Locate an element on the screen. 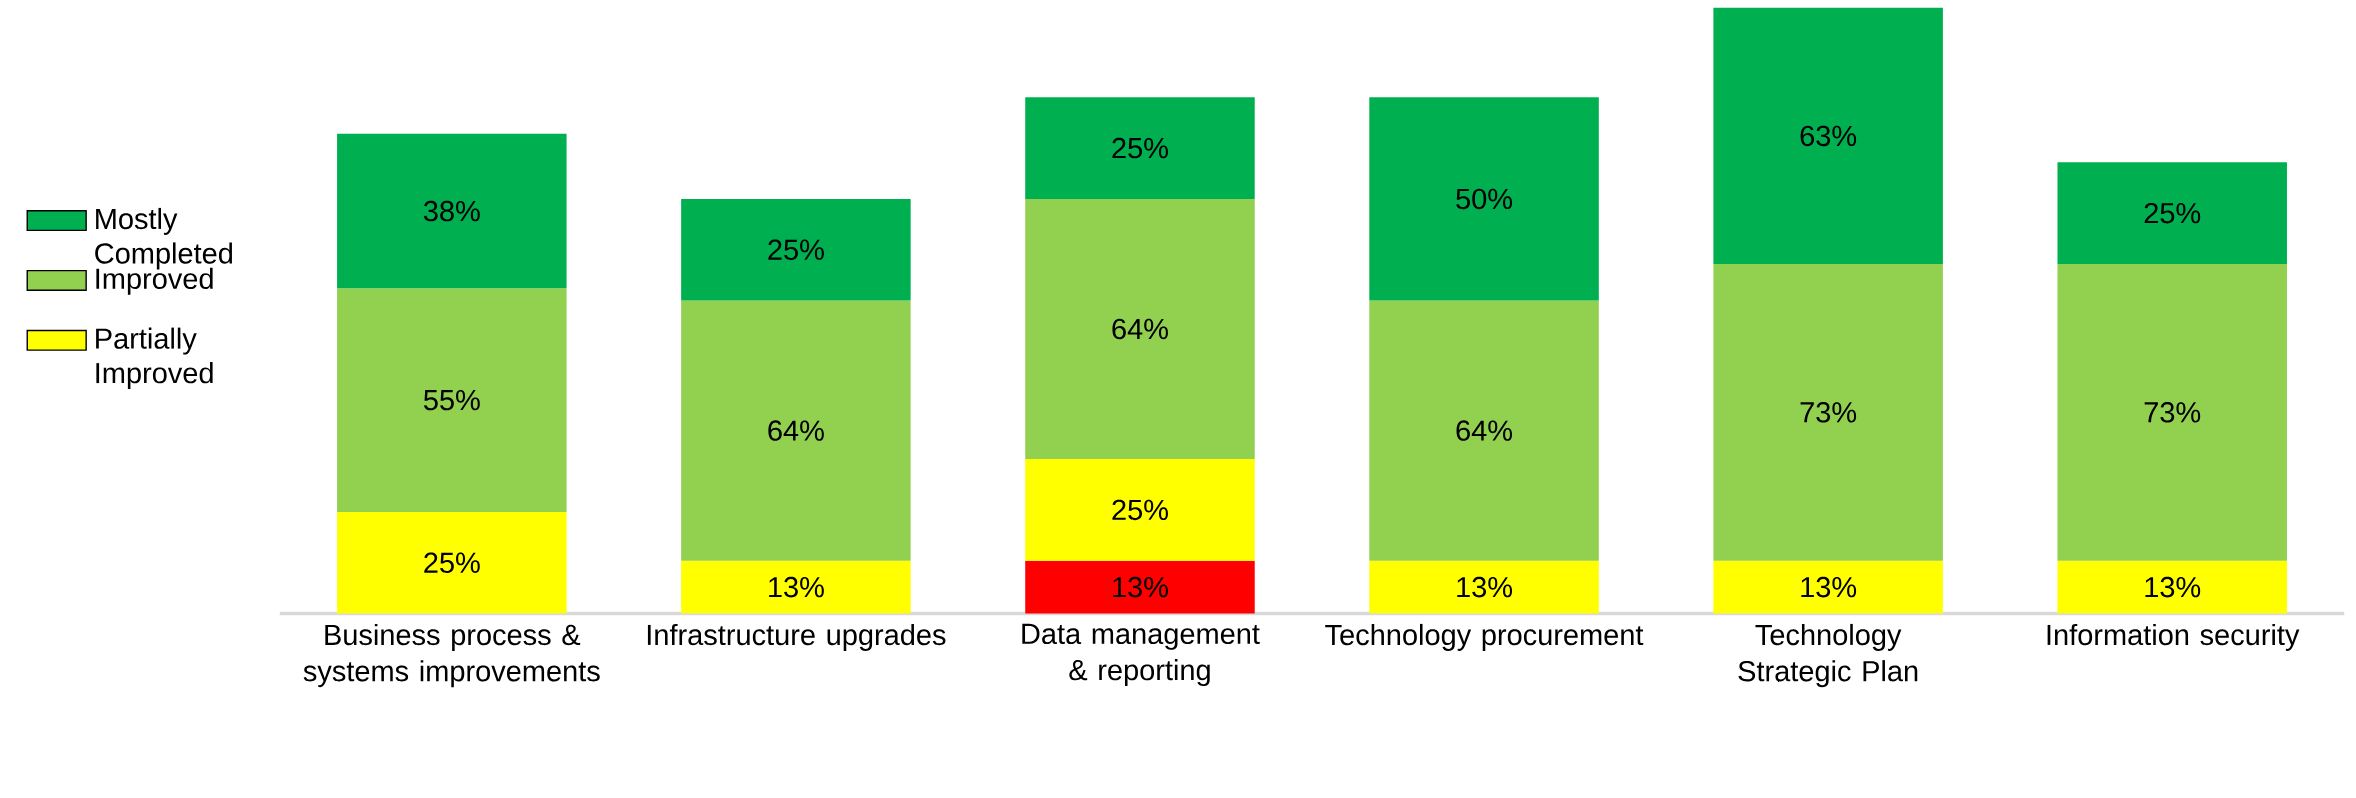  x-tick-label: Technology procurement is located at coordinates (1484, 637).